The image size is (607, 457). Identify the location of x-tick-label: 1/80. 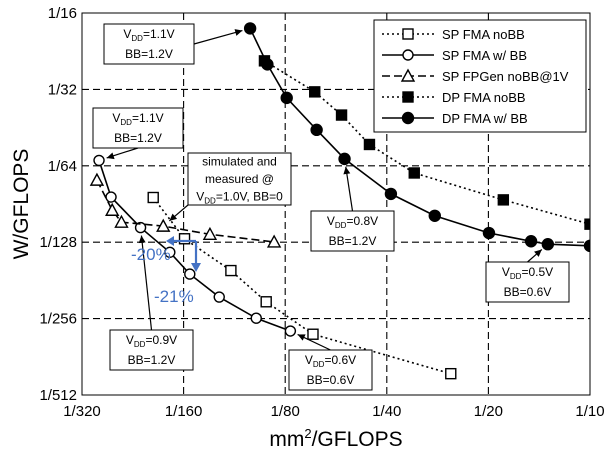
(285, 411).